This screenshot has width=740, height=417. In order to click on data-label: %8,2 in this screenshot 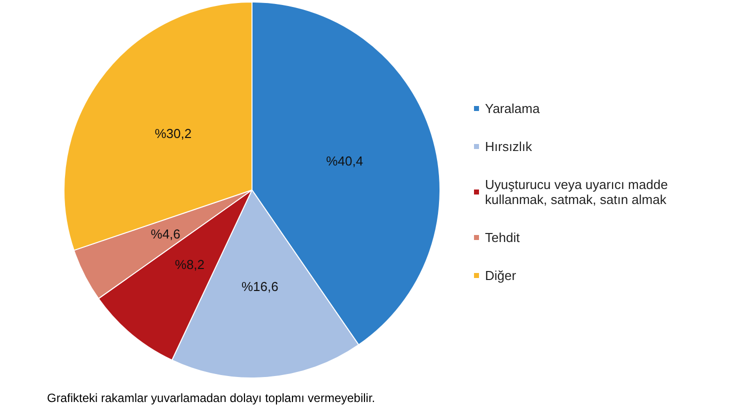, I will do `click(189, 264)`.